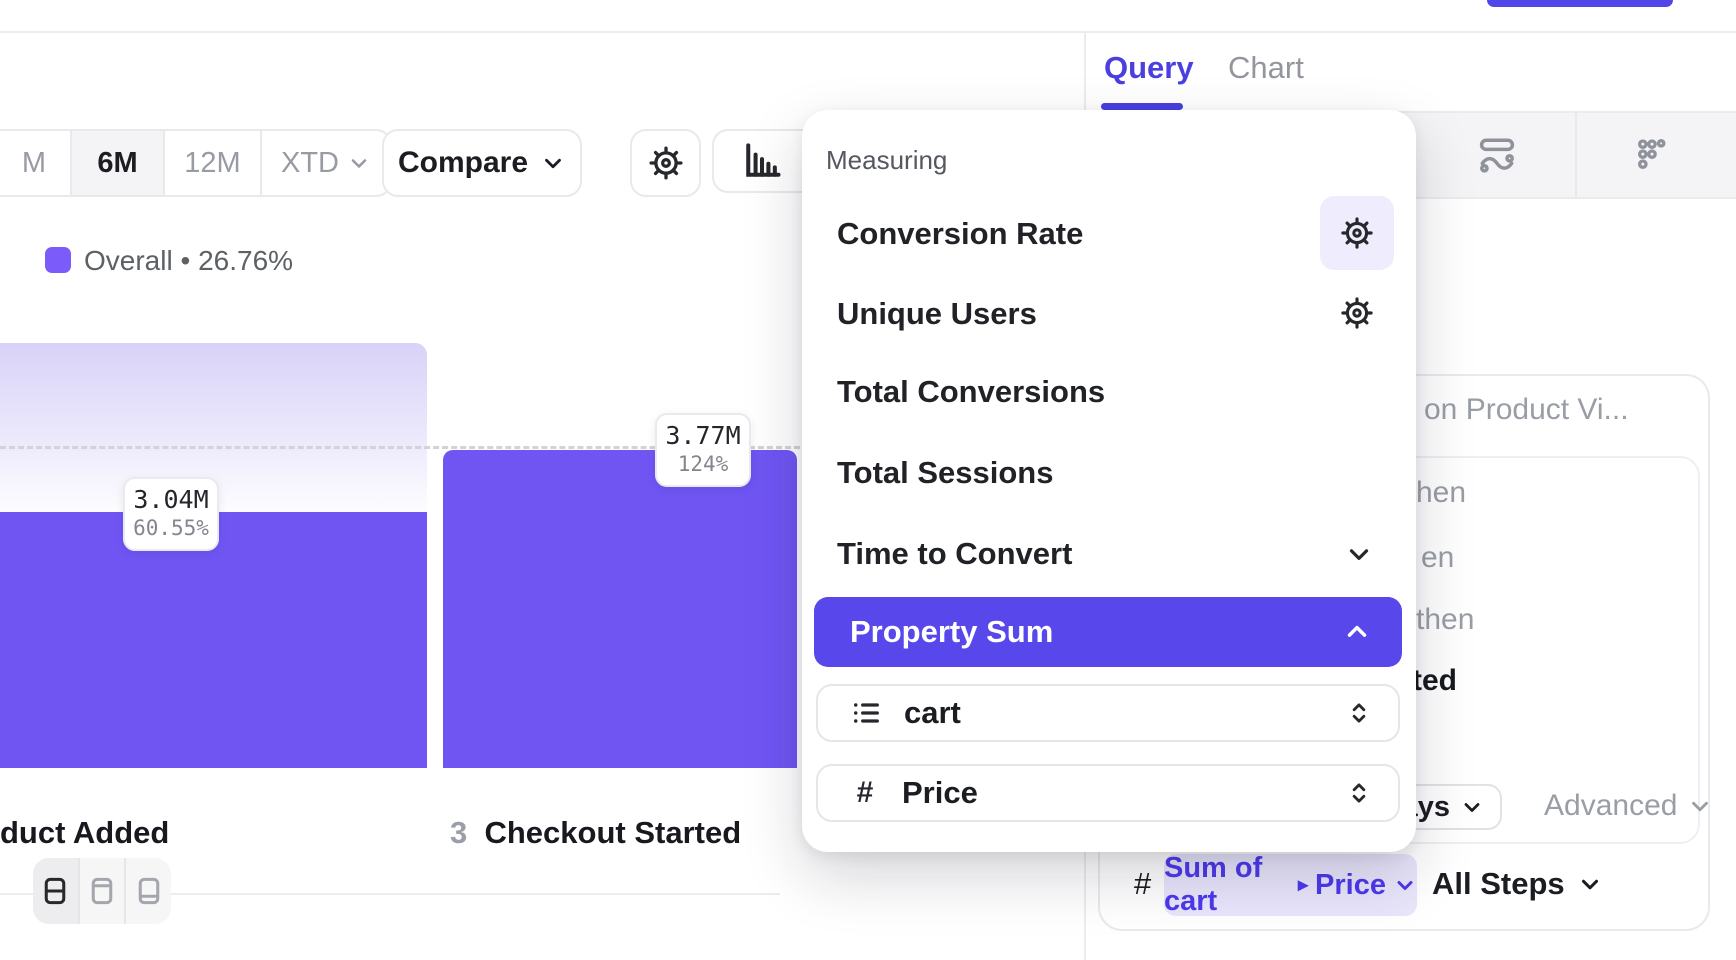  I want to click on funnel-bar-product-added, so click(213, 640).